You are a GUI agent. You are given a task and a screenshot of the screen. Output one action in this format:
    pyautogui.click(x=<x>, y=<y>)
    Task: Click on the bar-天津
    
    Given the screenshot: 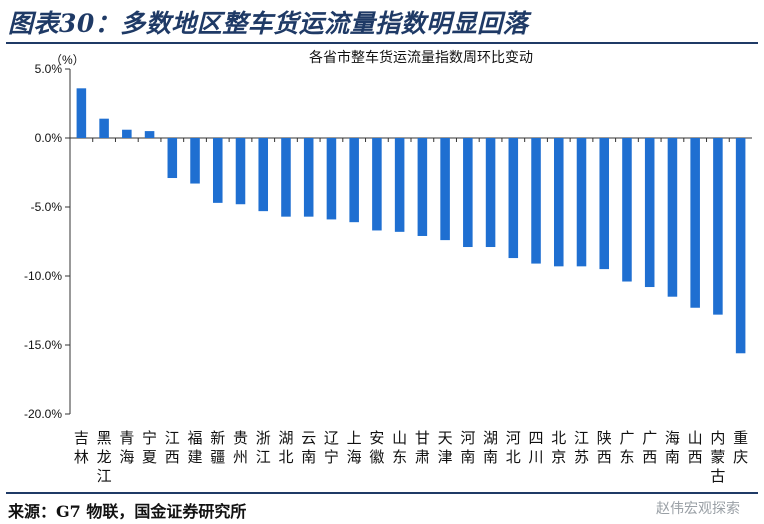 What is the action you would take?
    pyautogui.click(x=445, y=189)
    